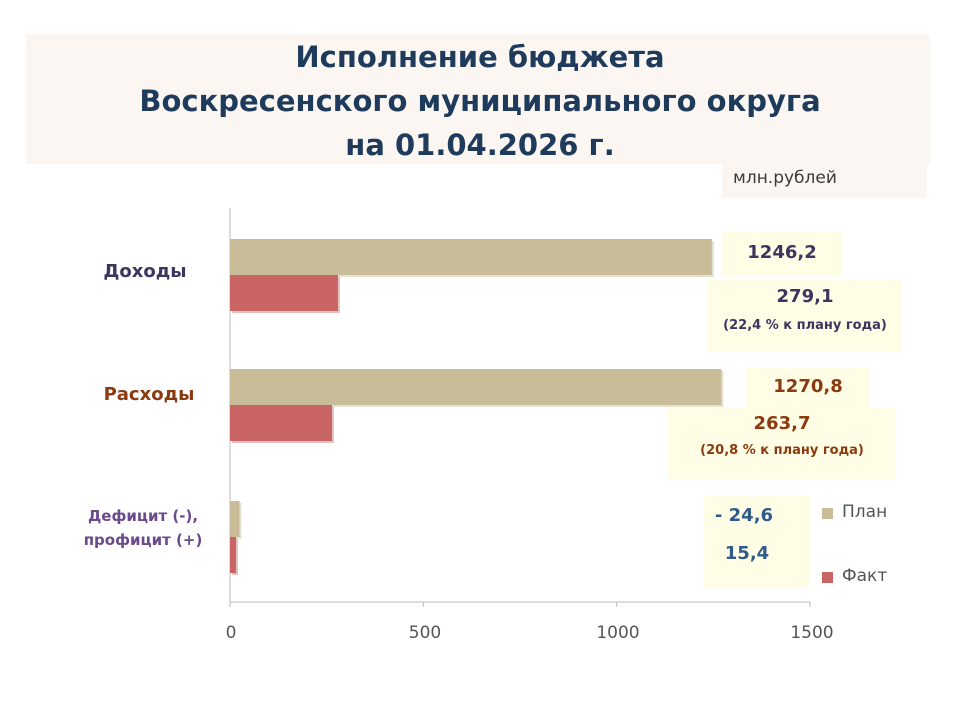 This screenshot has height=720, width=960. I want to click on expense-fact-value: 263,7, so click(782, 423).